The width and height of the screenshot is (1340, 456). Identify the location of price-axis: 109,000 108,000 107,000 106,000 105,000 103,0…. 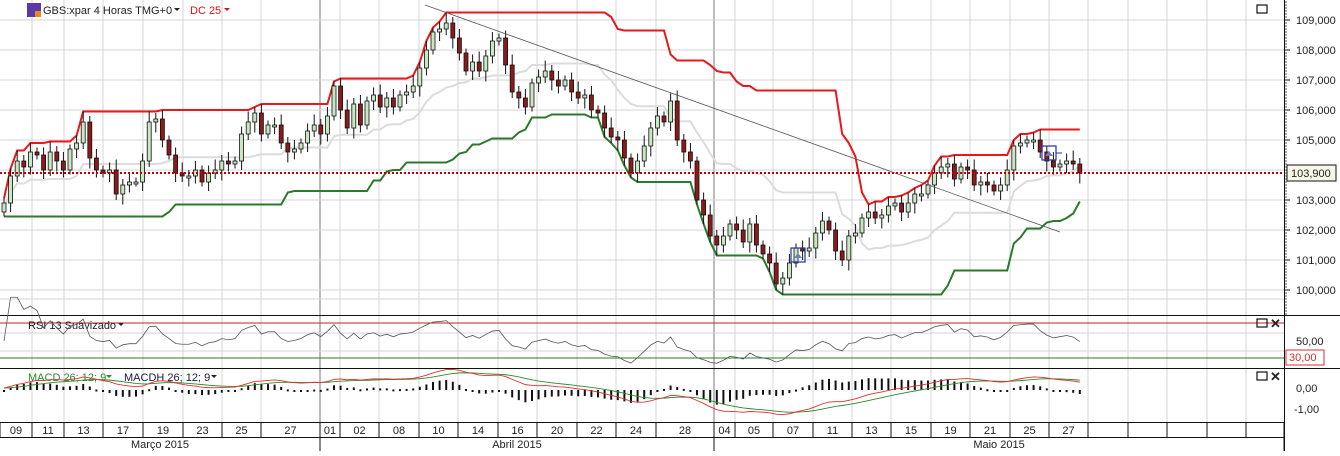
(1310, 158).